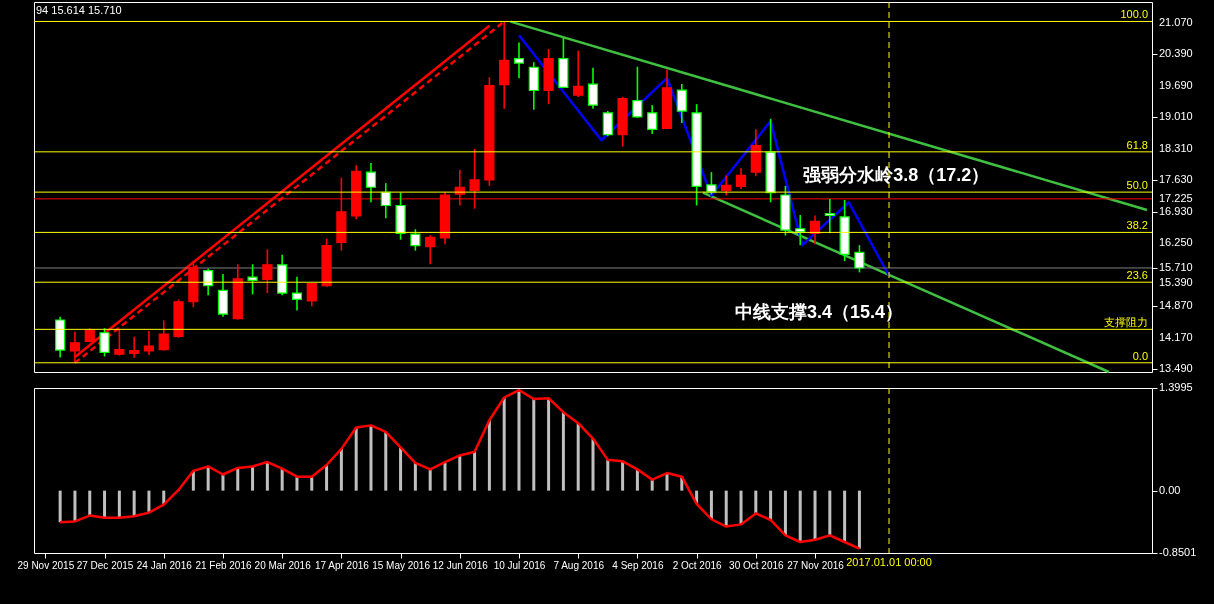  What do you see at coordinates (756, 565) in the screenshot?
I see `x-tick-label: 30 Oct 2016` at bounding box center [756, 565].